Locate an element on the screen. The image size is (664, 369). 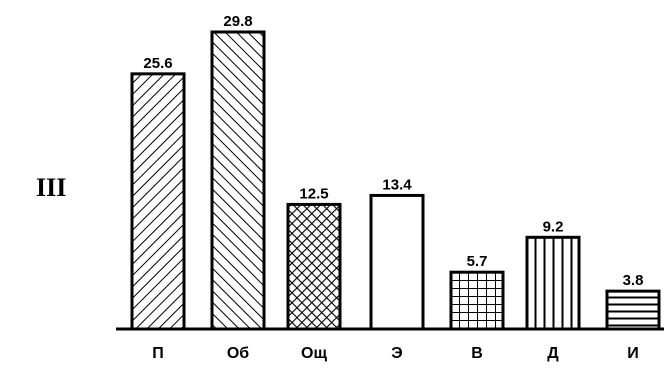
category-label: Об is located at coordinates (238, 353).